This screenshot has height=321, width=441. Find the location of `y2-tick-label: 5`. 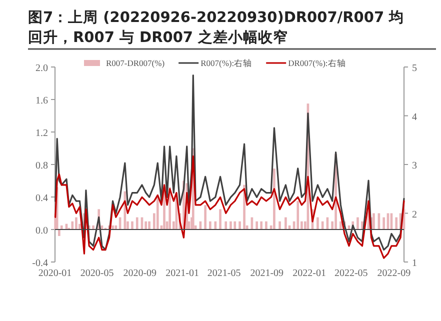

y2-tick-label: 5 is located at coordinates (414, 68).